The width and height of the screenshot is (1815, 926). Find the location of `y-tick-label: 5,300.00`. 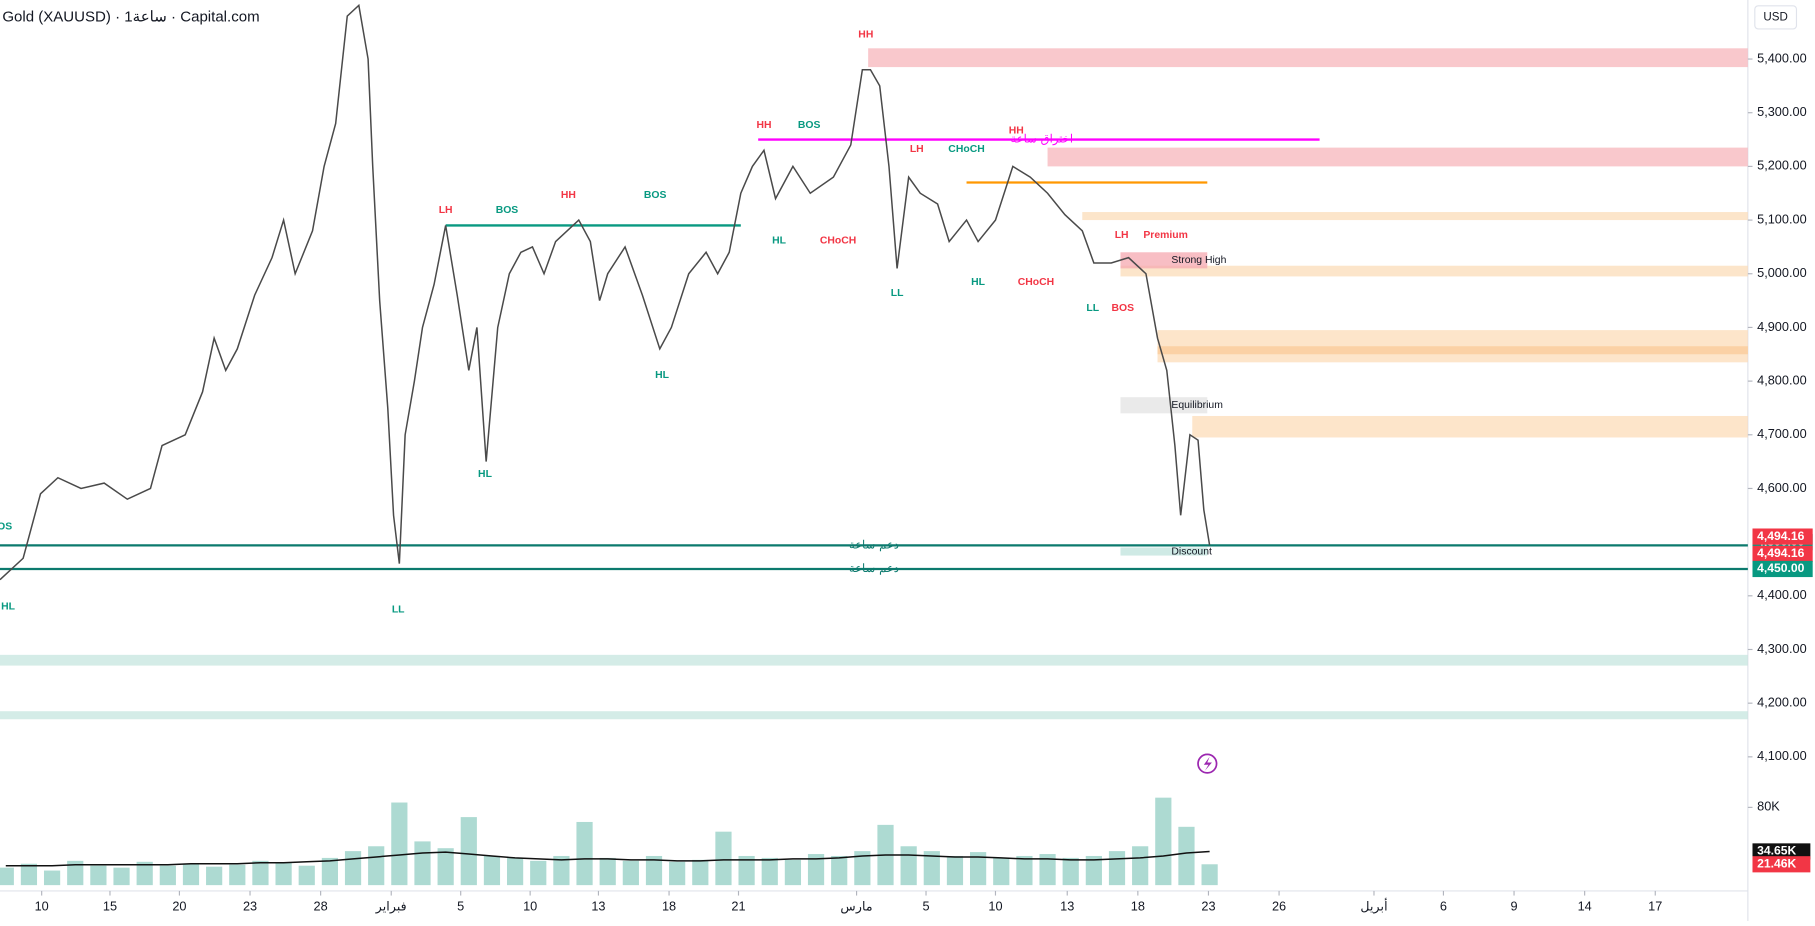

y-tick-label: 5,300.00 is located at coordinates (1782, 111).